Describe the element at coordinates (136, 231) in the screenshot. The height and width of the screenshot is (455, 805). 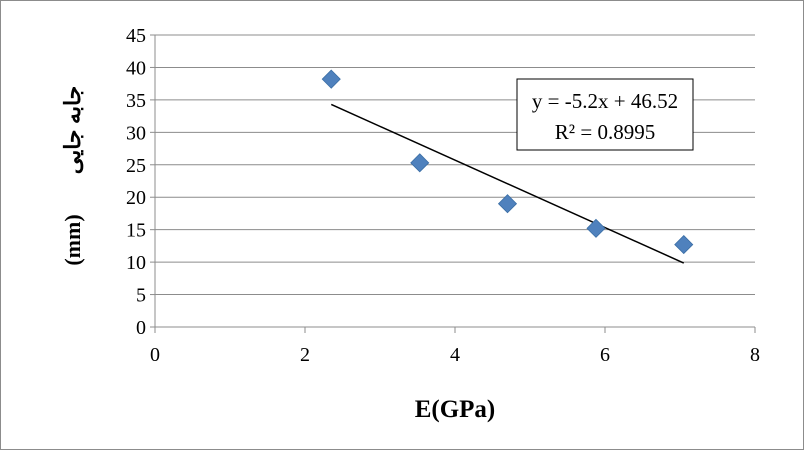
I see `y-tick-label-15: 15` at that location.